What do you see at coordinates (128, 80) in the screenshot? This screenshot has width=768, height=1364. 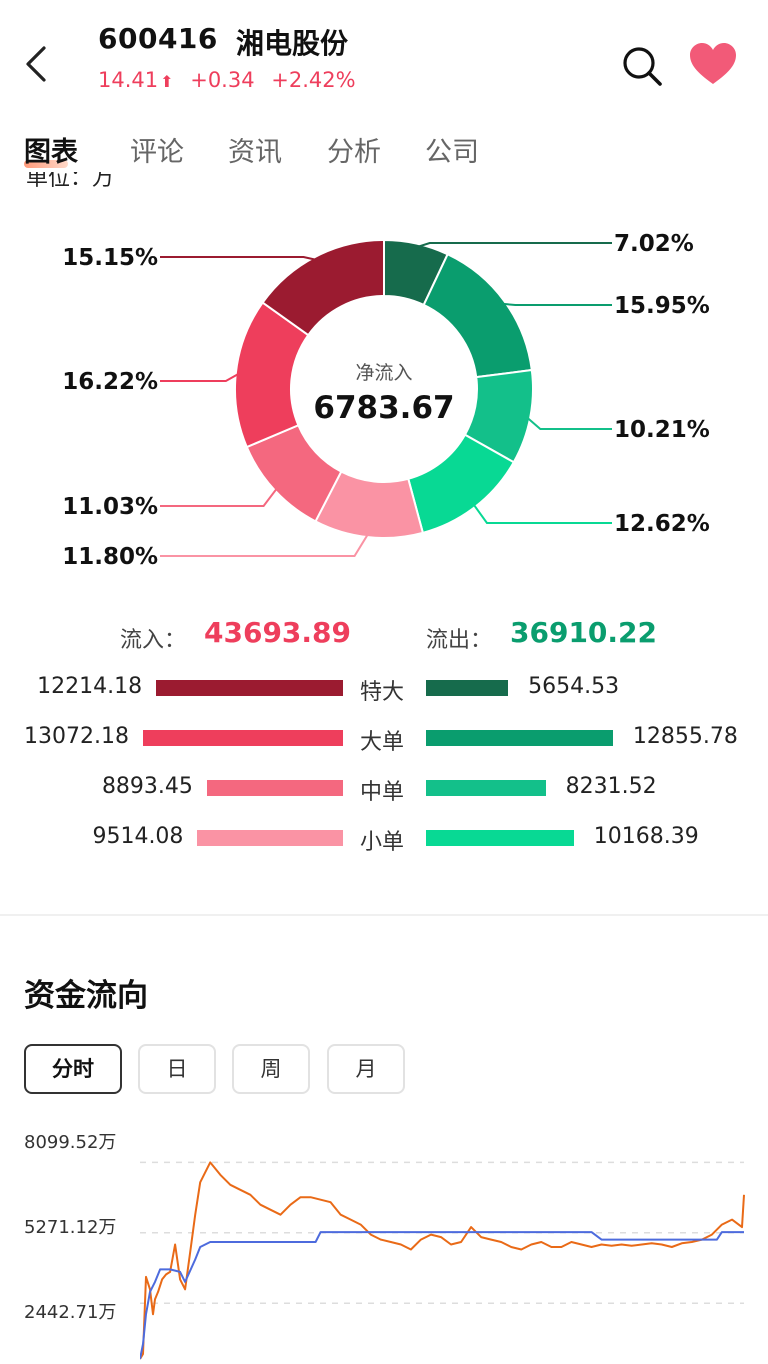 I see `price: 14.41` at bounding box center [128, 80].